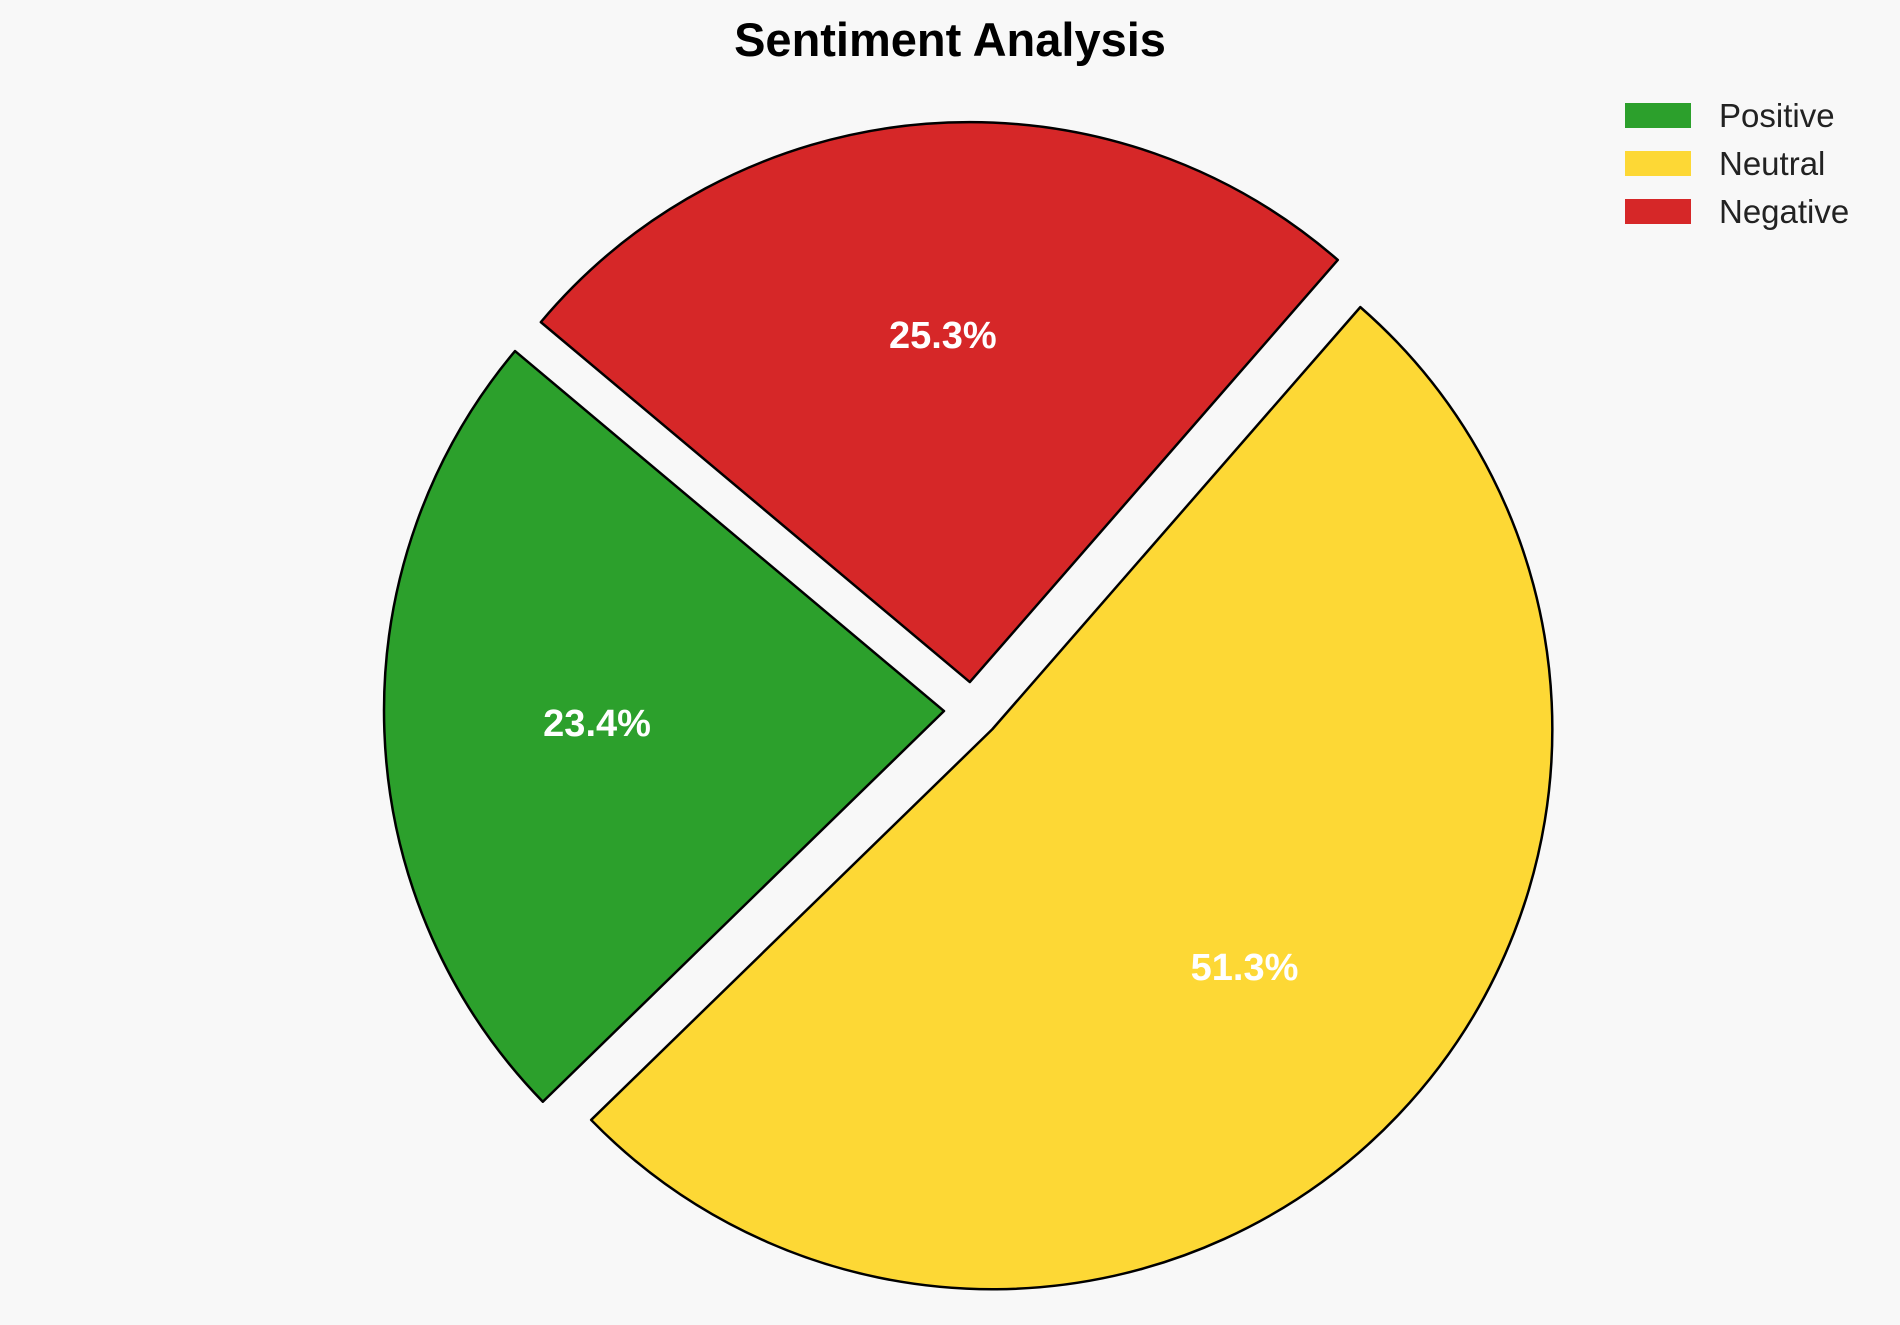 This screenshot has width=1900, height=1325. Describe the element at coordinates (1772, 163) in the screenshot. I see `legend-label-neutral: Neutral` at that location.